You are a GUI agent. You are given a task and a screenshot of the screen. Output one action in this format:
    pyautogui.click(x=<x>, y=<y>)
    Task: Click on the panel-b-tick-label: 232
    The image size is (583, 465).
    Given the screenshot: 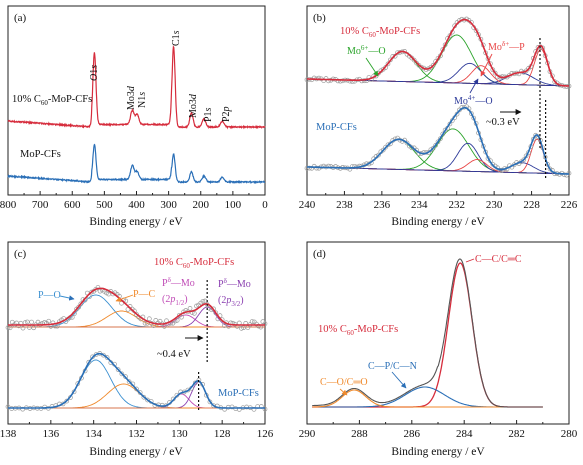 What is the action you would take?
    pyautogui.click(x=456, y=205)
    